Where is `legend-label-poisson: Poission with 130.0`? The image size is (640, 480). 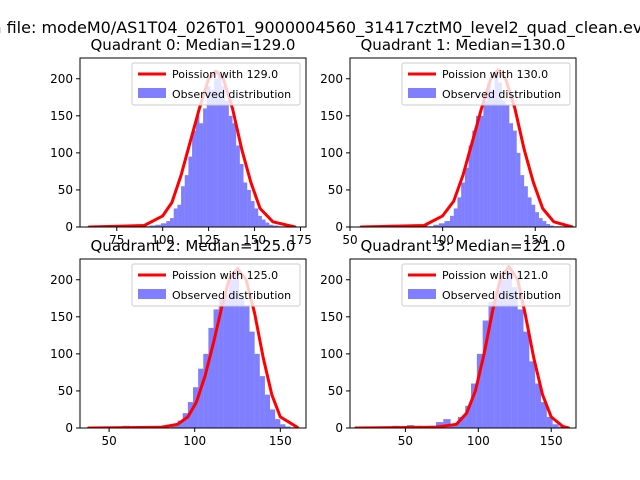 legend-label-poisson: Poission with 130.0 is located at coordinates (495, 74).